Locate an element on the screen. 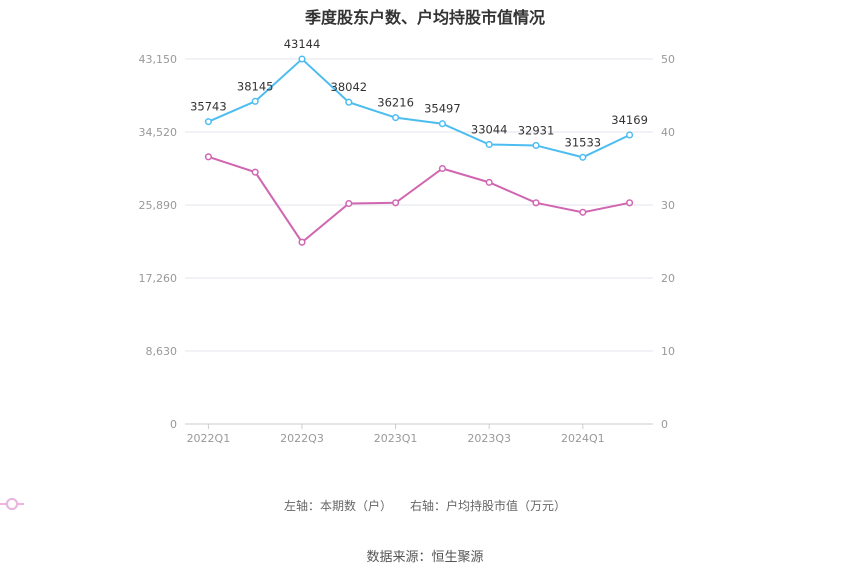 This screenshot has width=850, height=575. left-tick-label: 0 is located at coordinates (173, 424).